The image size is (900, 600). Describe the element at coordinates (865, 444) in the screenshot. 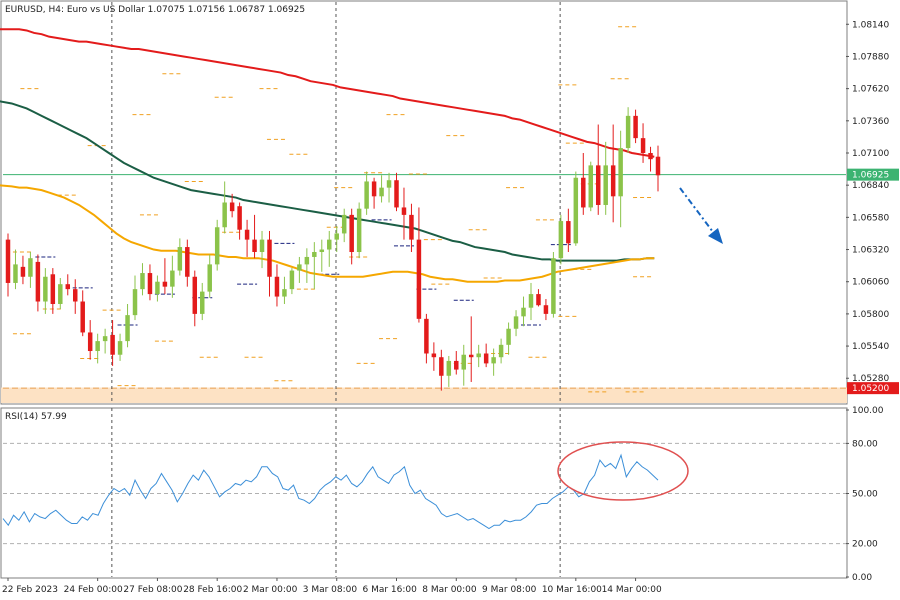

I see `rsi-tick-label: 80.00` at that location.